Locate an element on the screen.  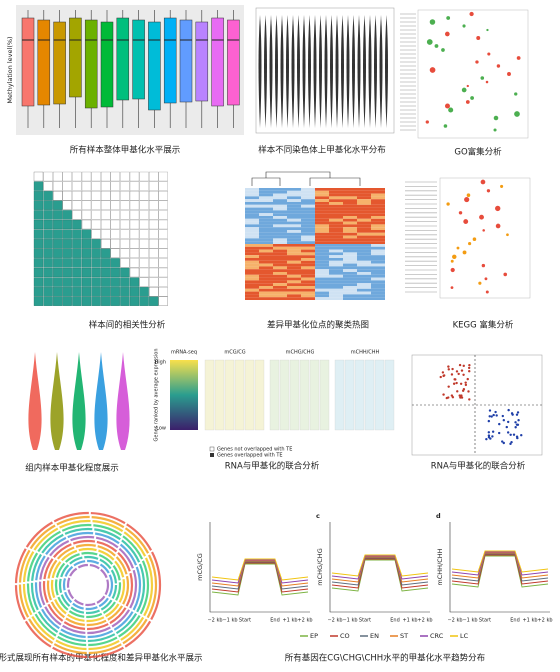
caption: 差异甲基化位点的聚类热图 is located at coordinates (318, 325).